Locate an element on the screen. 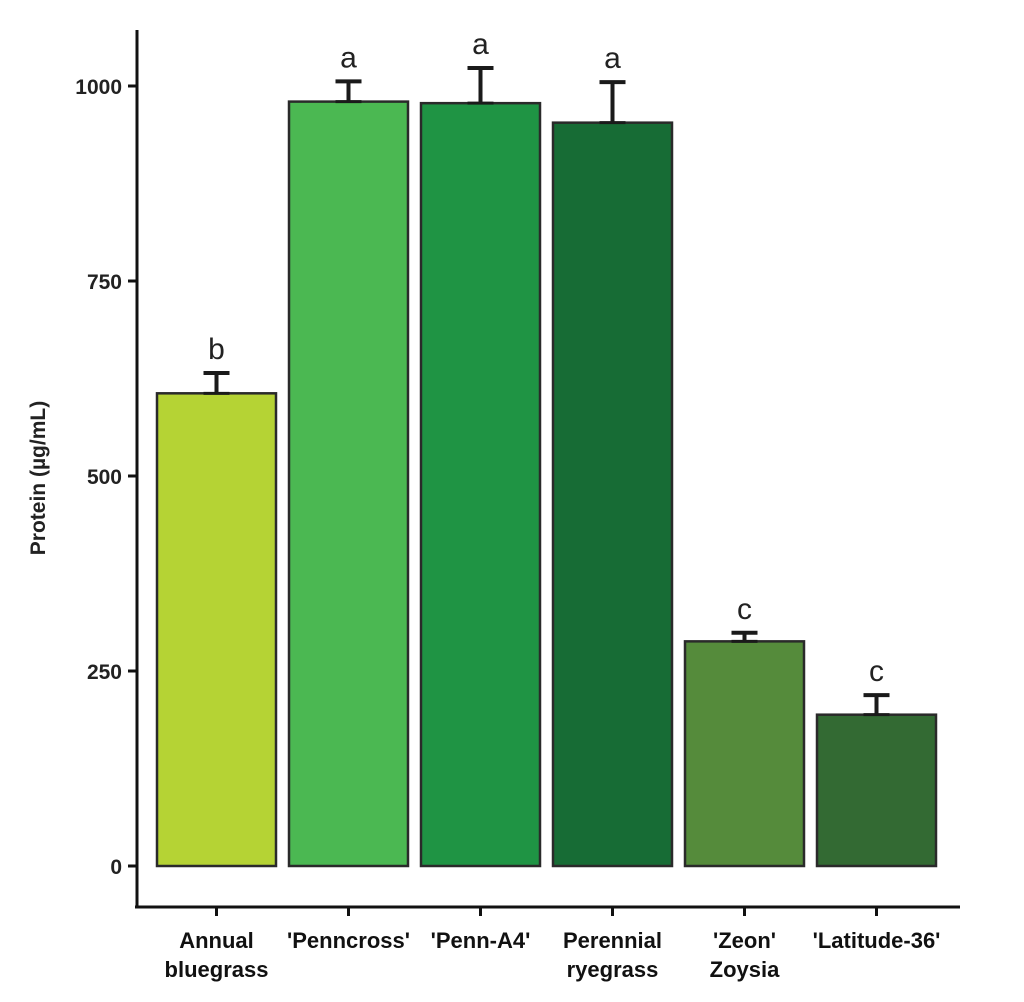 Image resolution: width=1024 pixels, height=1002 pixels. x-tick-label: 'Penncross' is located at coordinates (348, 940).